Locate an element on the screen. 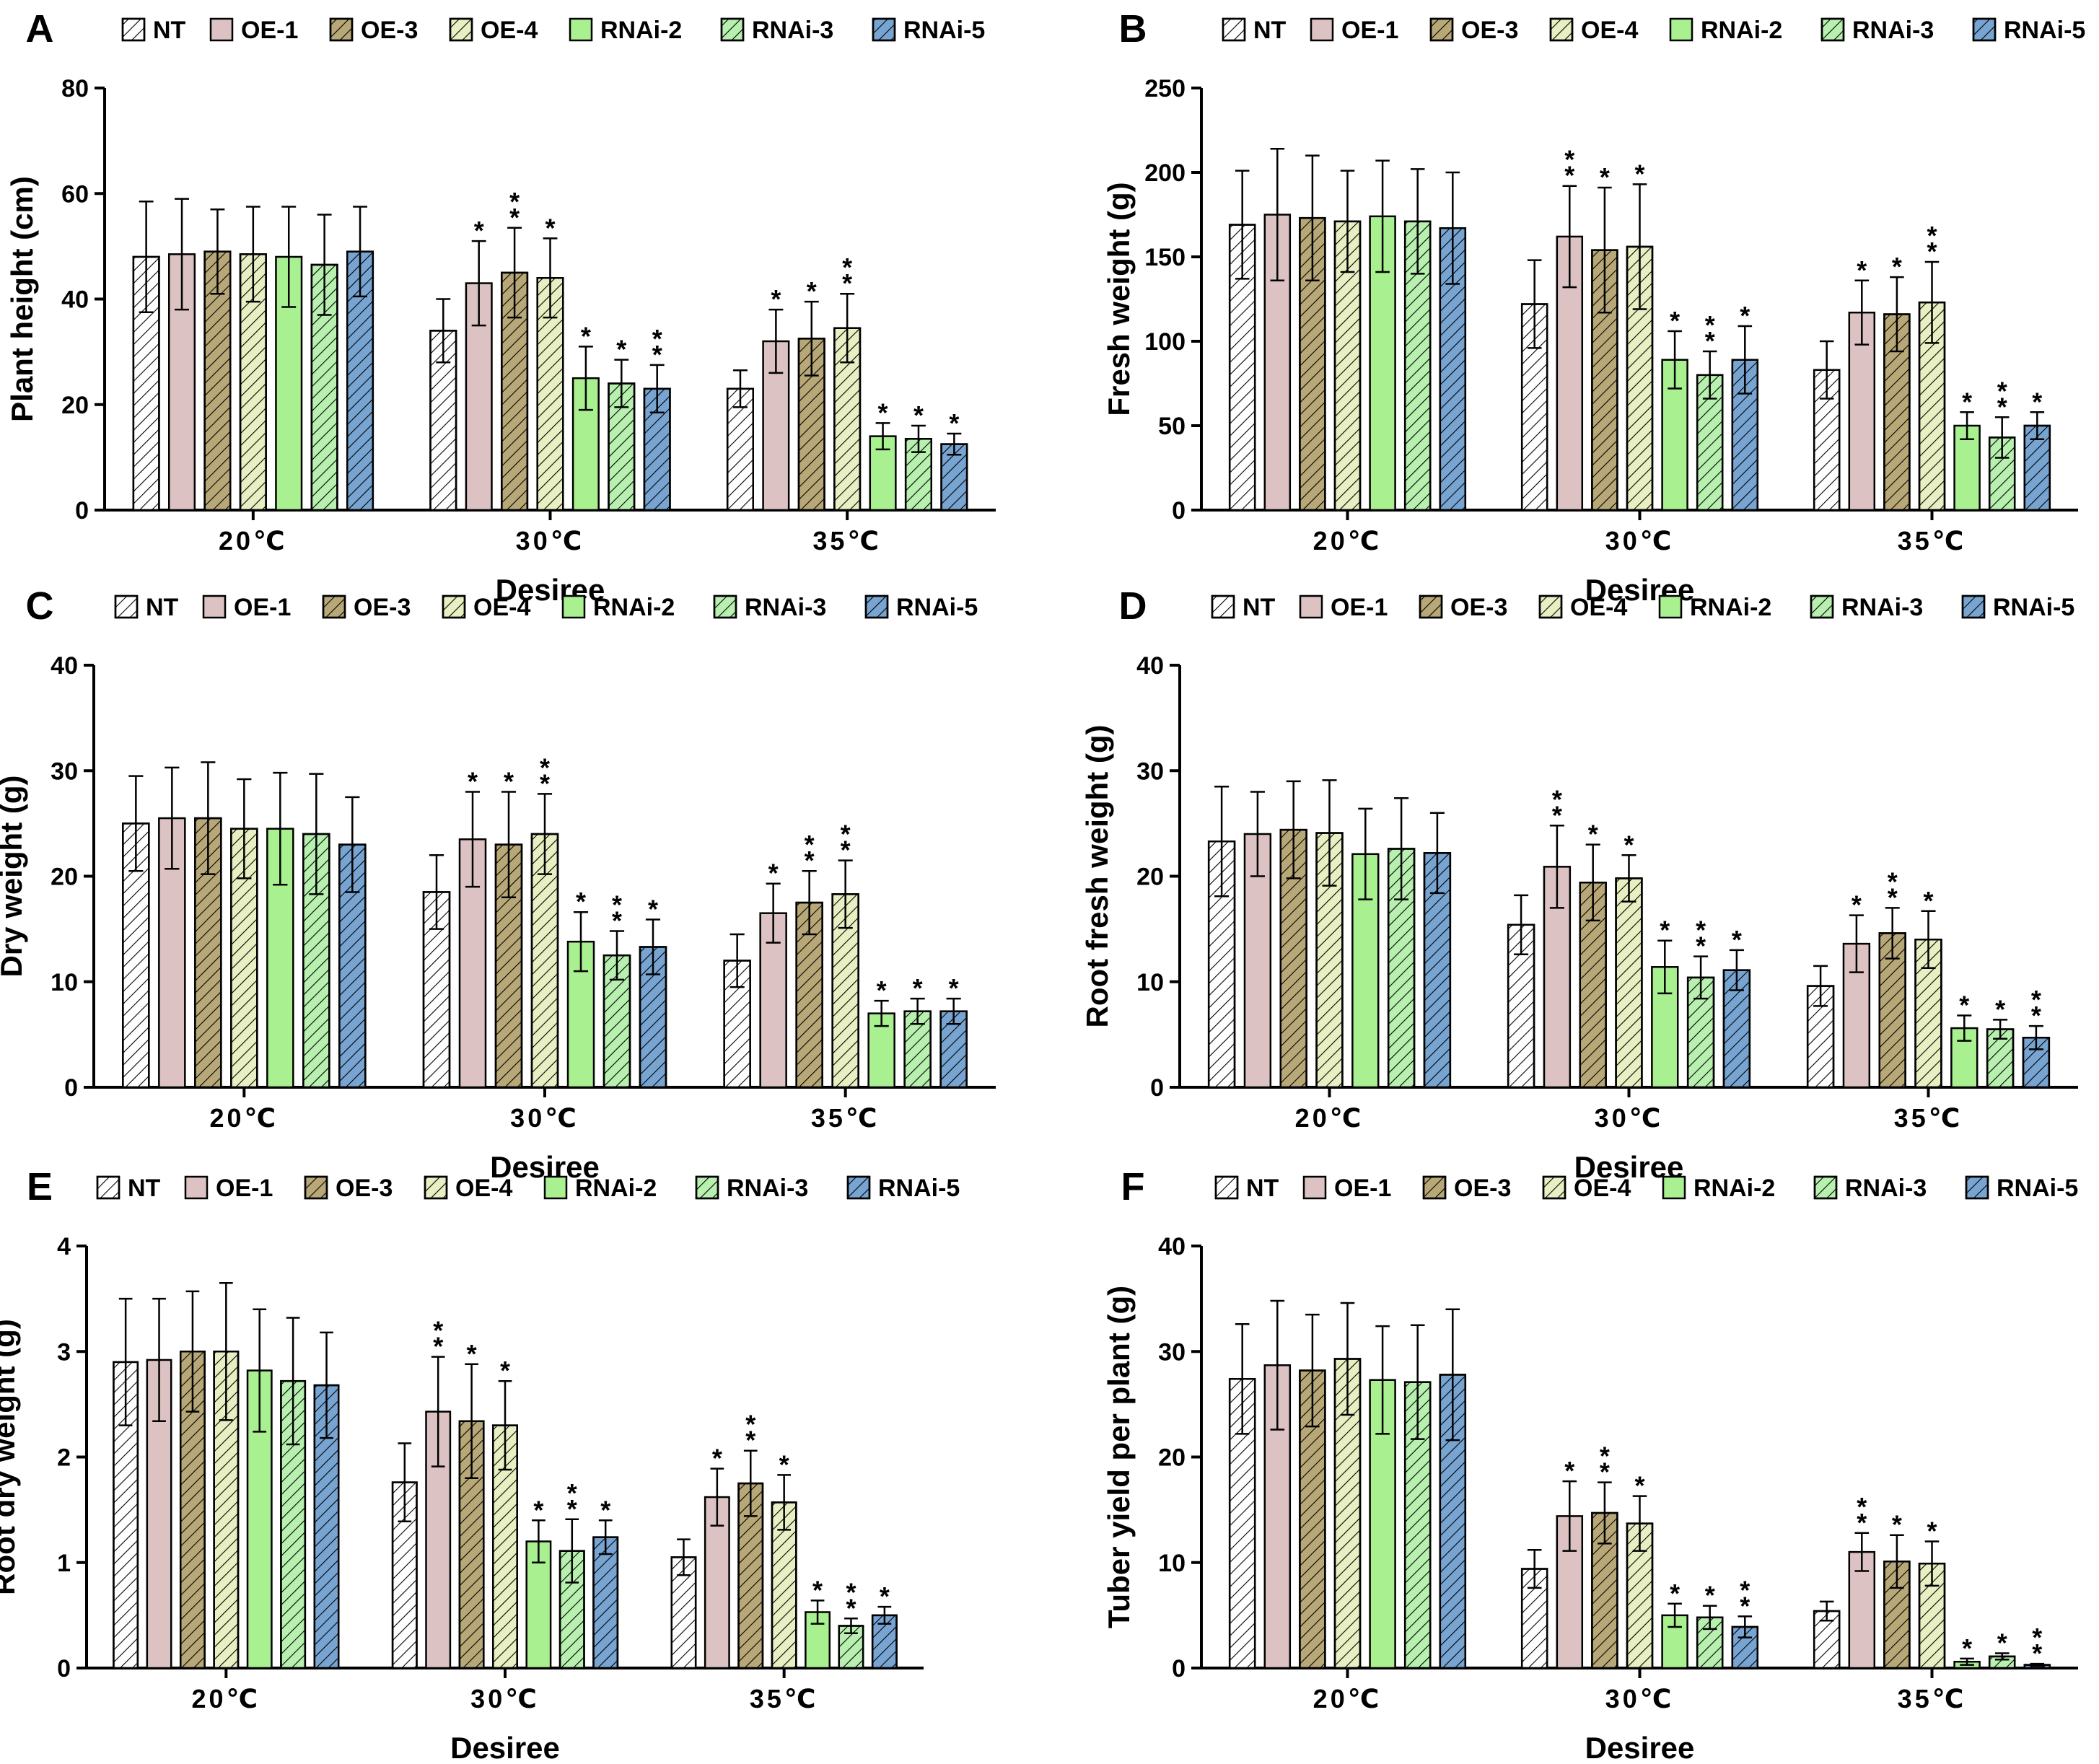  legend-label: NT is located at coordinates (1262, 1188).